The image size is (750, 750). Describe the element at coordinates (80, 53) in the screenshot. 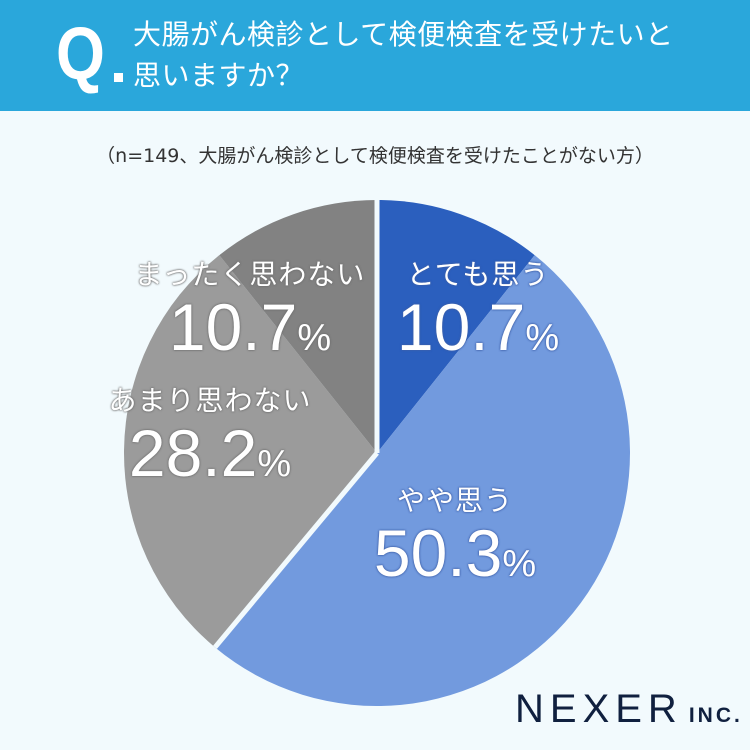

I see `q-mark: Q` at that location.